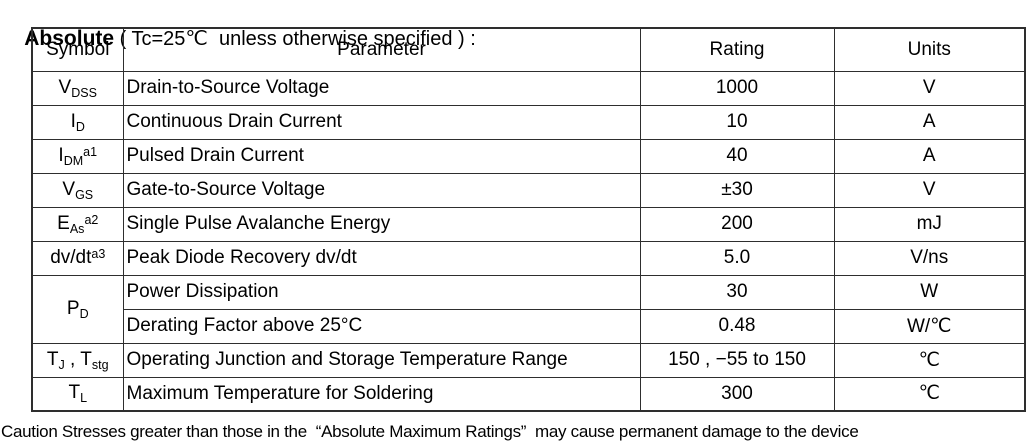 The width and height of the screenshot is (1029, 447). I want to click on table-row: VGS Gate-to-Source Voltage ±30 V, so click(528, 190).